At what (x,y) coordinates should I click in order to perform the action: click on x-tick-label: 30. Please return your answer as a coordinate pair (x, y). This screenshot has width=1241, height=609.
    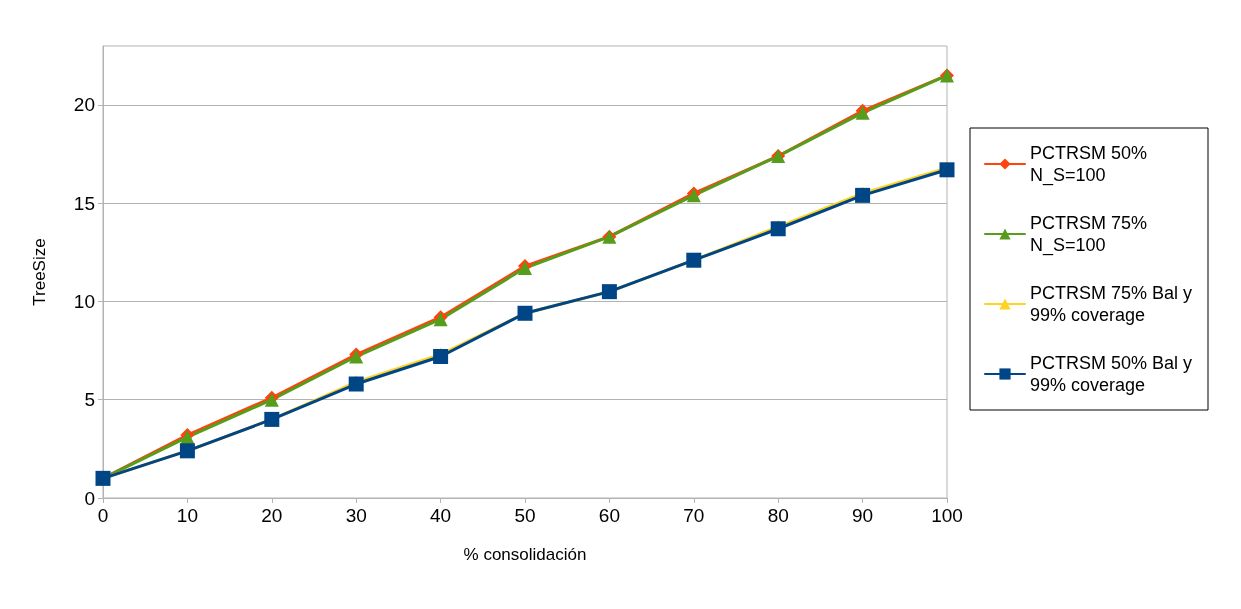
    Looking at the image, I should click on (356, 515).